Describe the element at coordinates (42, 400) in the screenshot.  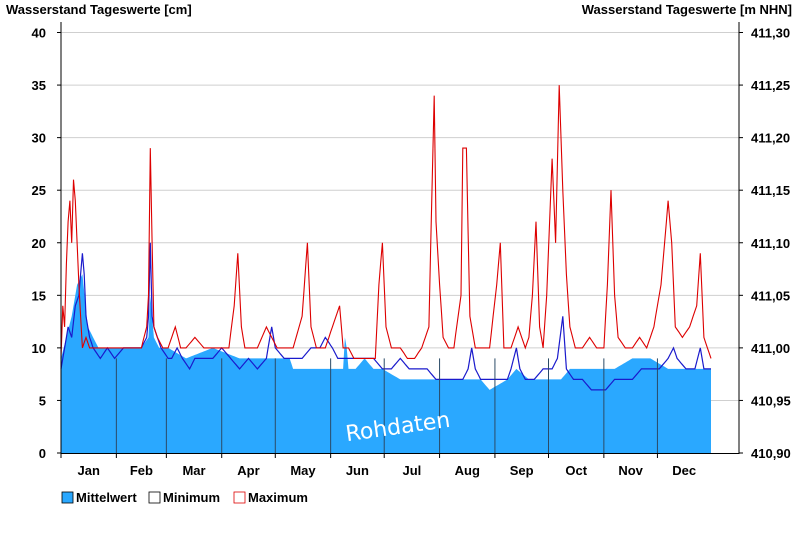
I see `left-tick-label: 5` at that location.